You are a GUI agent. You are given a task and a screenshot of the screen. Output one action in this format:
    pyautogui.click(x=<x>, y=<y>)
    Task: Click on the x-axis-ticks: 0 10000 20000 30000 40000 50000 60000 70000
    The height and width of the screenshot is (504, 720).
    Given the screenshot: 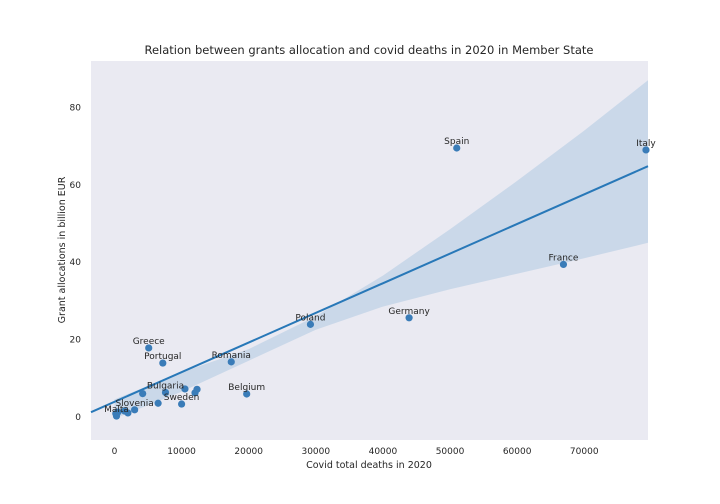 What is the action you would take?
    pyautogui.click(x=355, y=452)
    